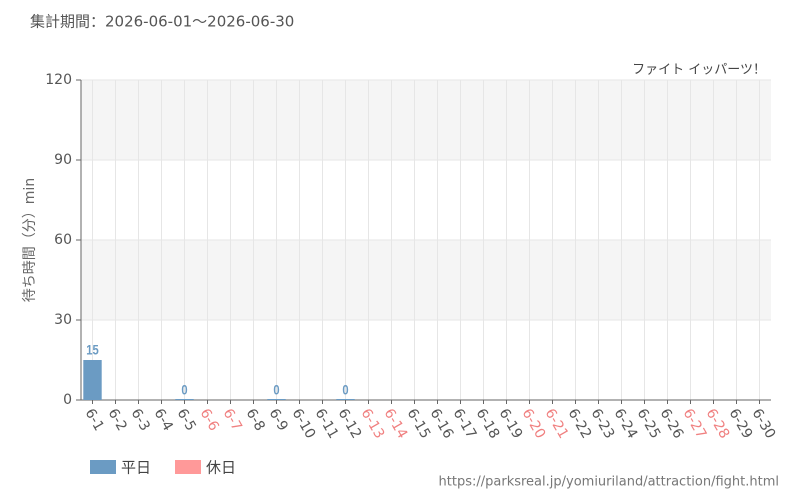 The width and height of the screenshot is (800, 500). What do you see at coordinates (58, 80) in the screenshot?
I see `y-tick-label: 120` at bounding box center [58, 80].